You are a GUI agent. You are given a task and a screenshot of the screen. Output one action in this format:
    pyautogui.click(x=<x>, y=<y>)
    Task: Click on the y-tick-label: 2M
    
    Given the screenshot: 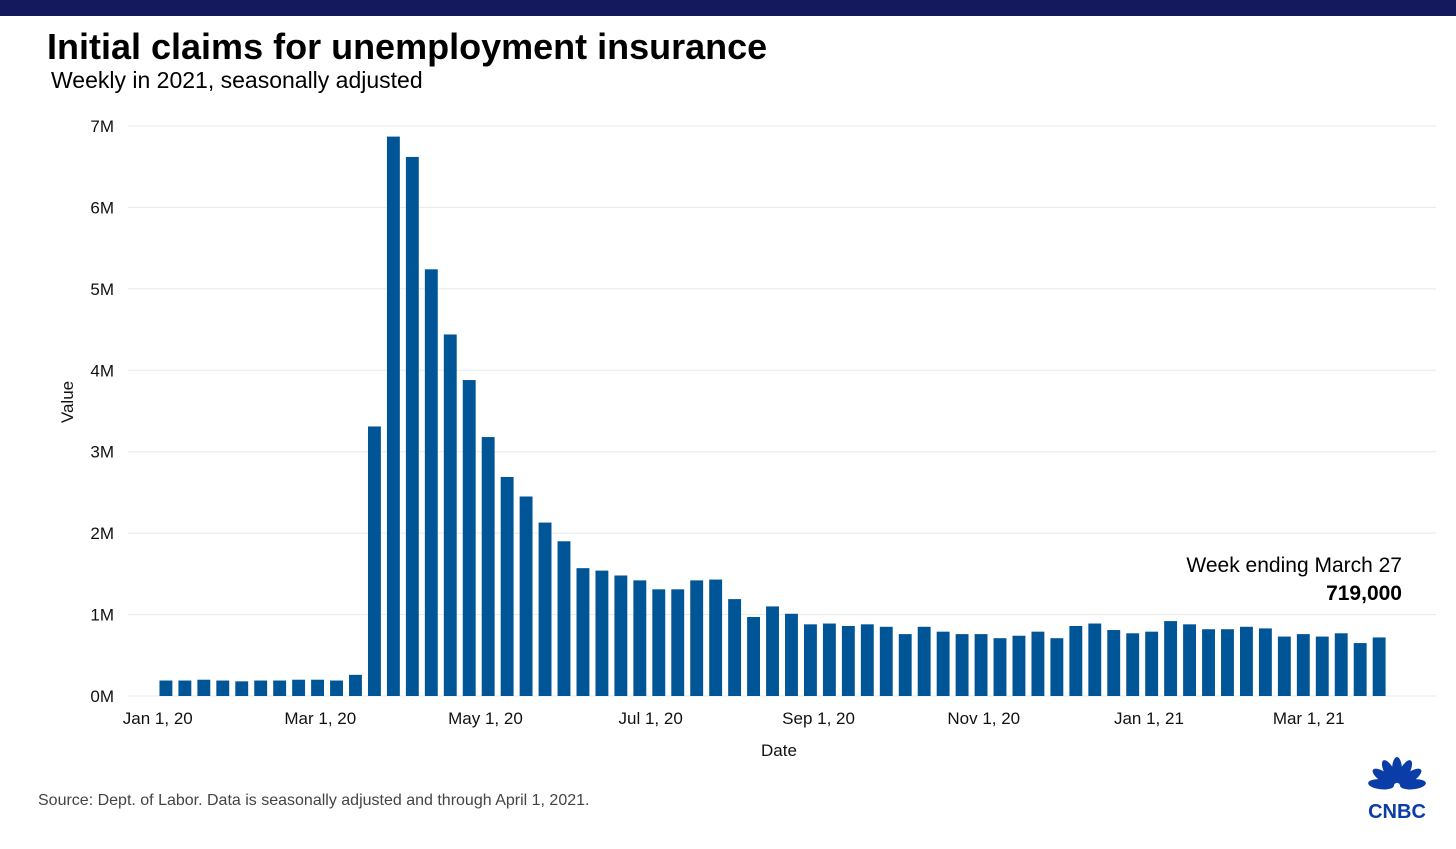 What is the action you would take?
    pyautogui.click(x=102, y=533)
    